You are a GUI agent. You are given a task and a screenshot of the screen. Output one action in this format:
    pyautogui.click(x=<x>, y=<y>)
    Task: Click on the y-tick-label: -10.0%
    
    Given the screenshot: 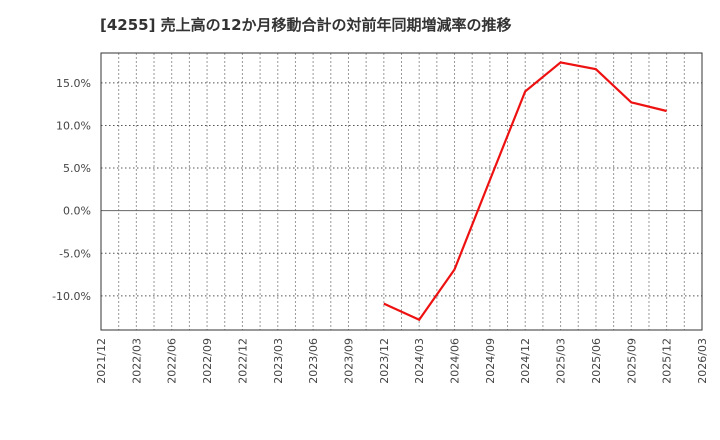 What is the action you would take?
    pyautogui.click(x=71, y=296)
    